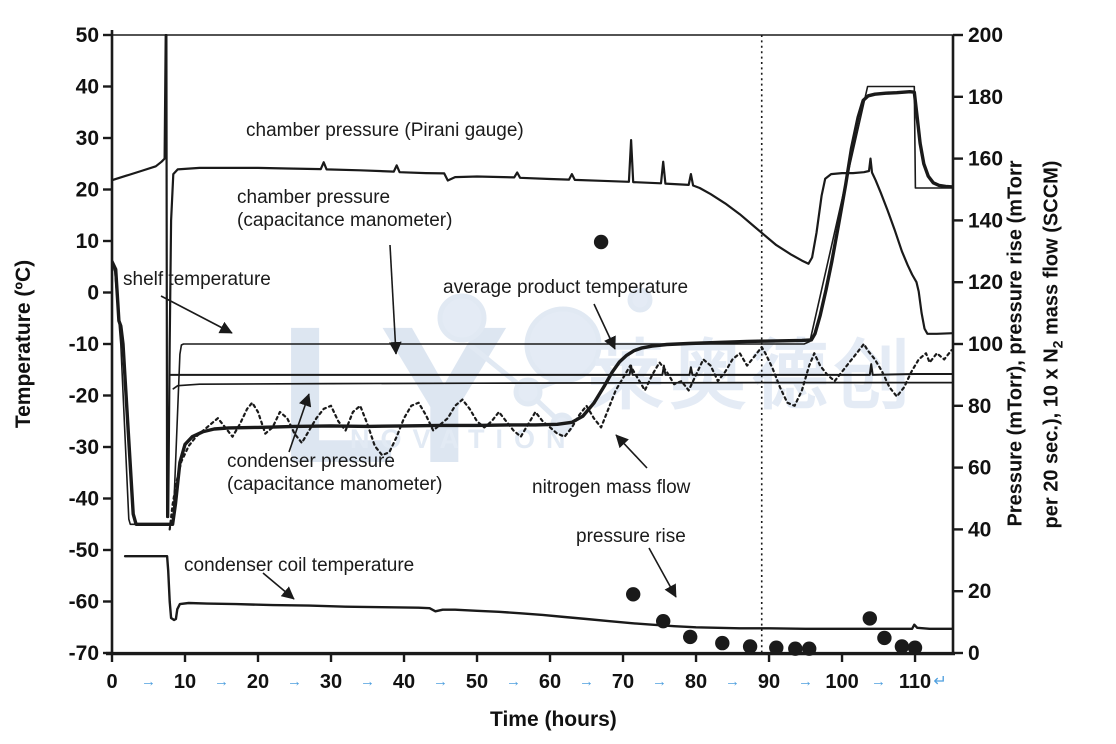 The height and width of the screenshot is (744, 1116). What do you see at coordinates (631, 536) in the screenshot?
I see `pressure-rise-label: pressure rise` at bounding box center [631, 536].